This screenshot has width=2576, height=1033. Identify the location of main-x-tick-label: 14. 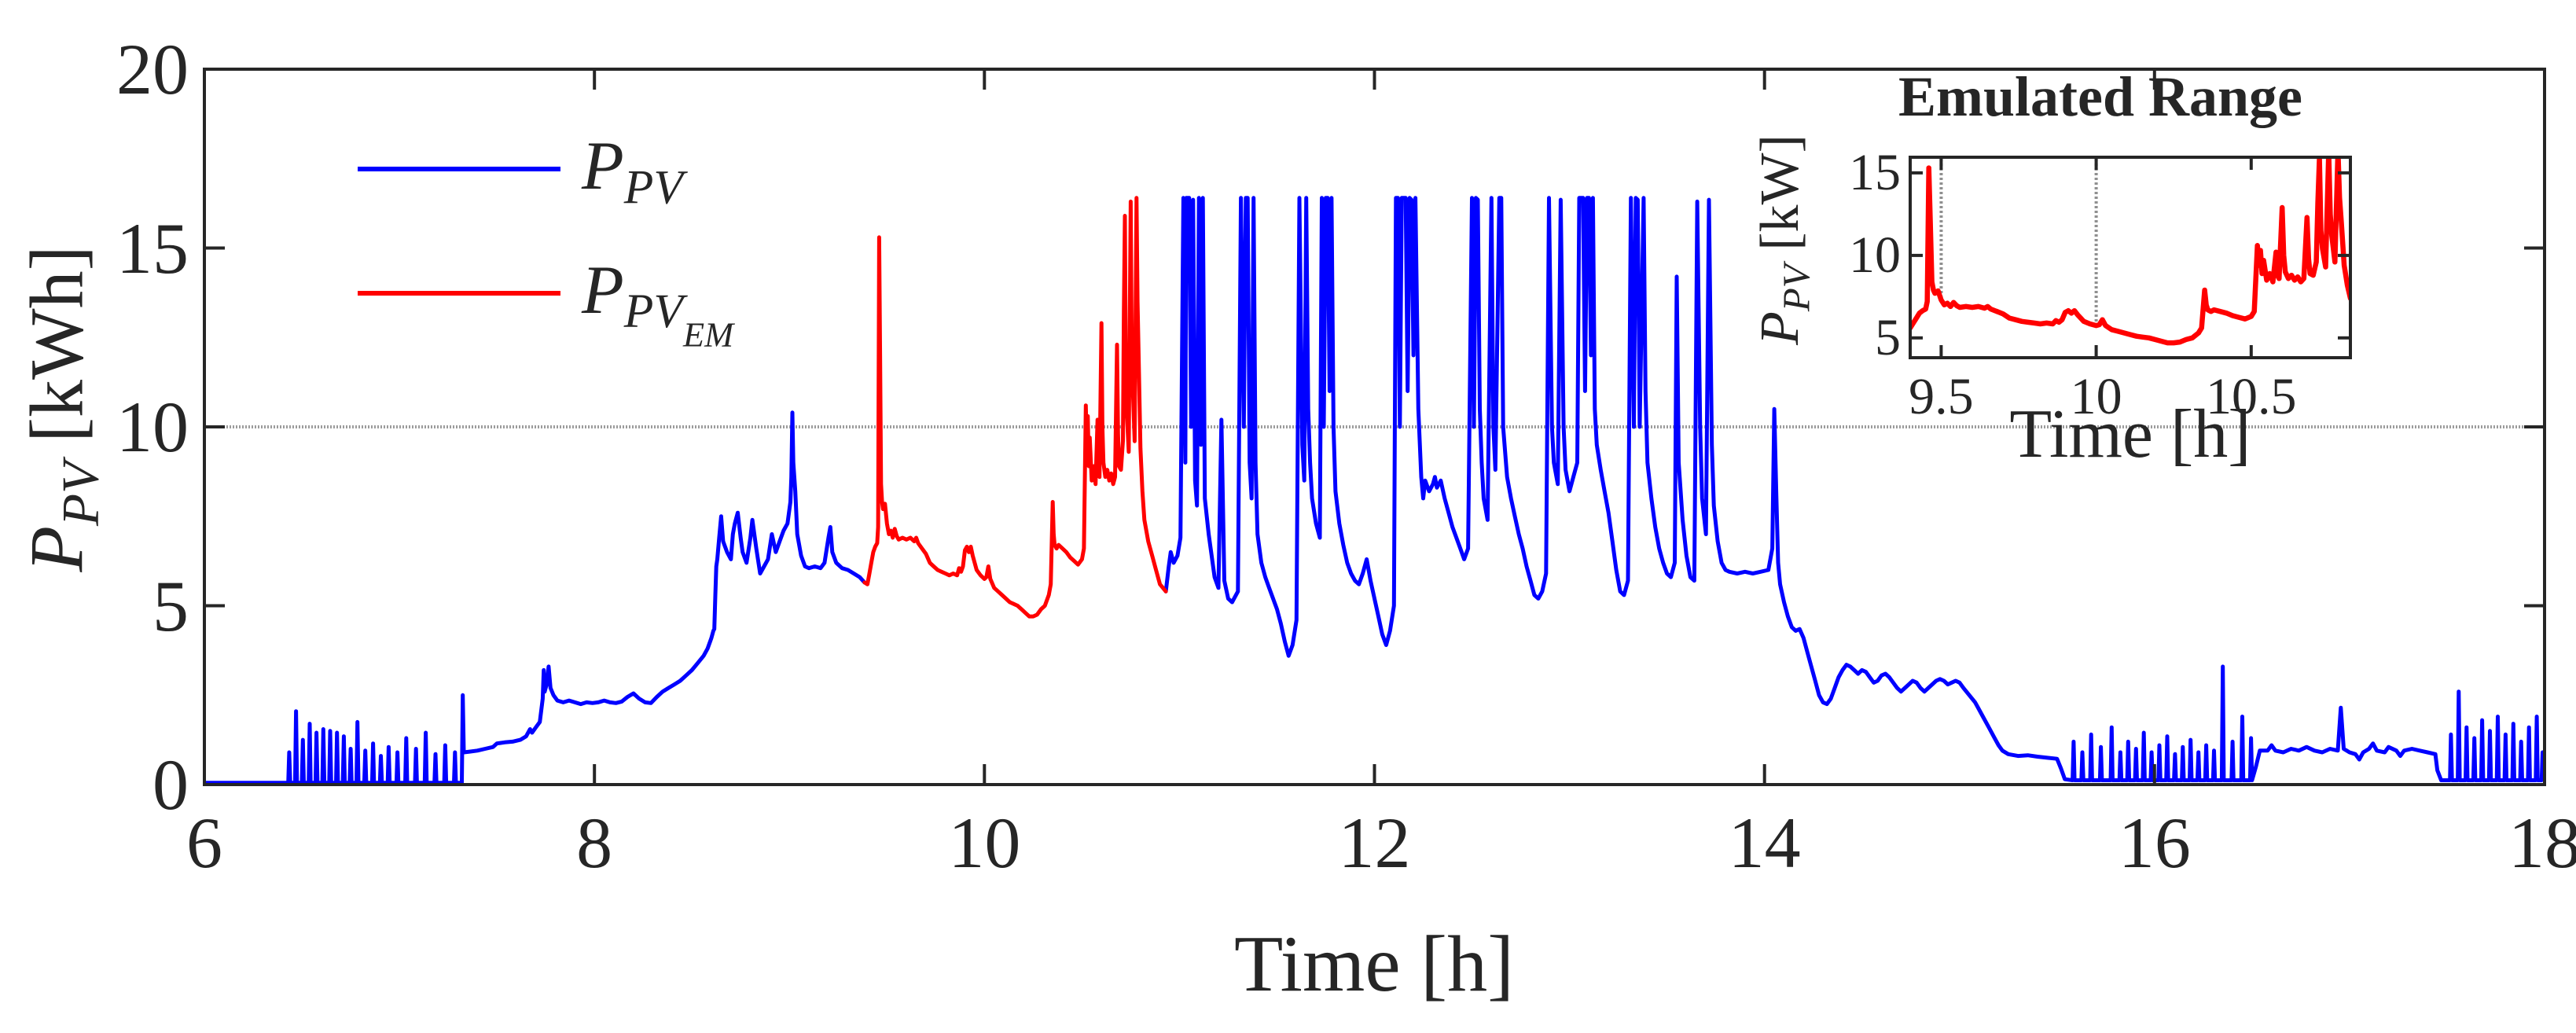
(1764, 843).